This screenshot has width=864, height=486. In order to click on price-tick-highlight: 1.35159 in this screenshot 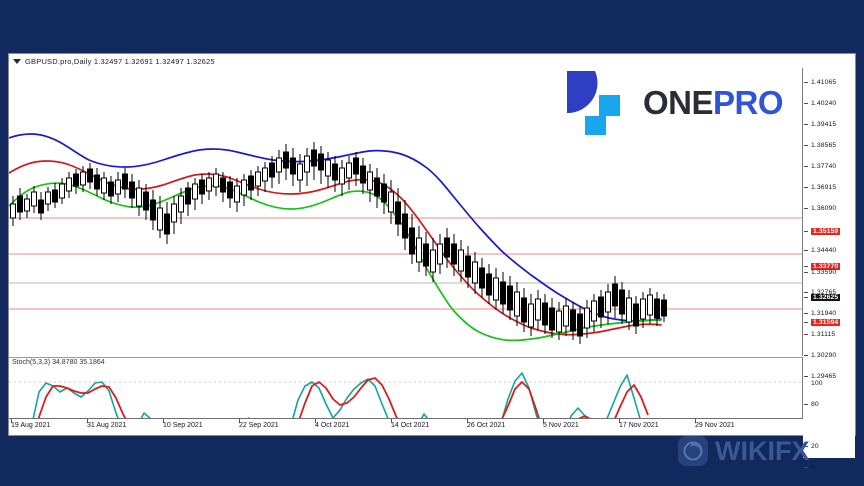, I will do `click(829, 231)`.